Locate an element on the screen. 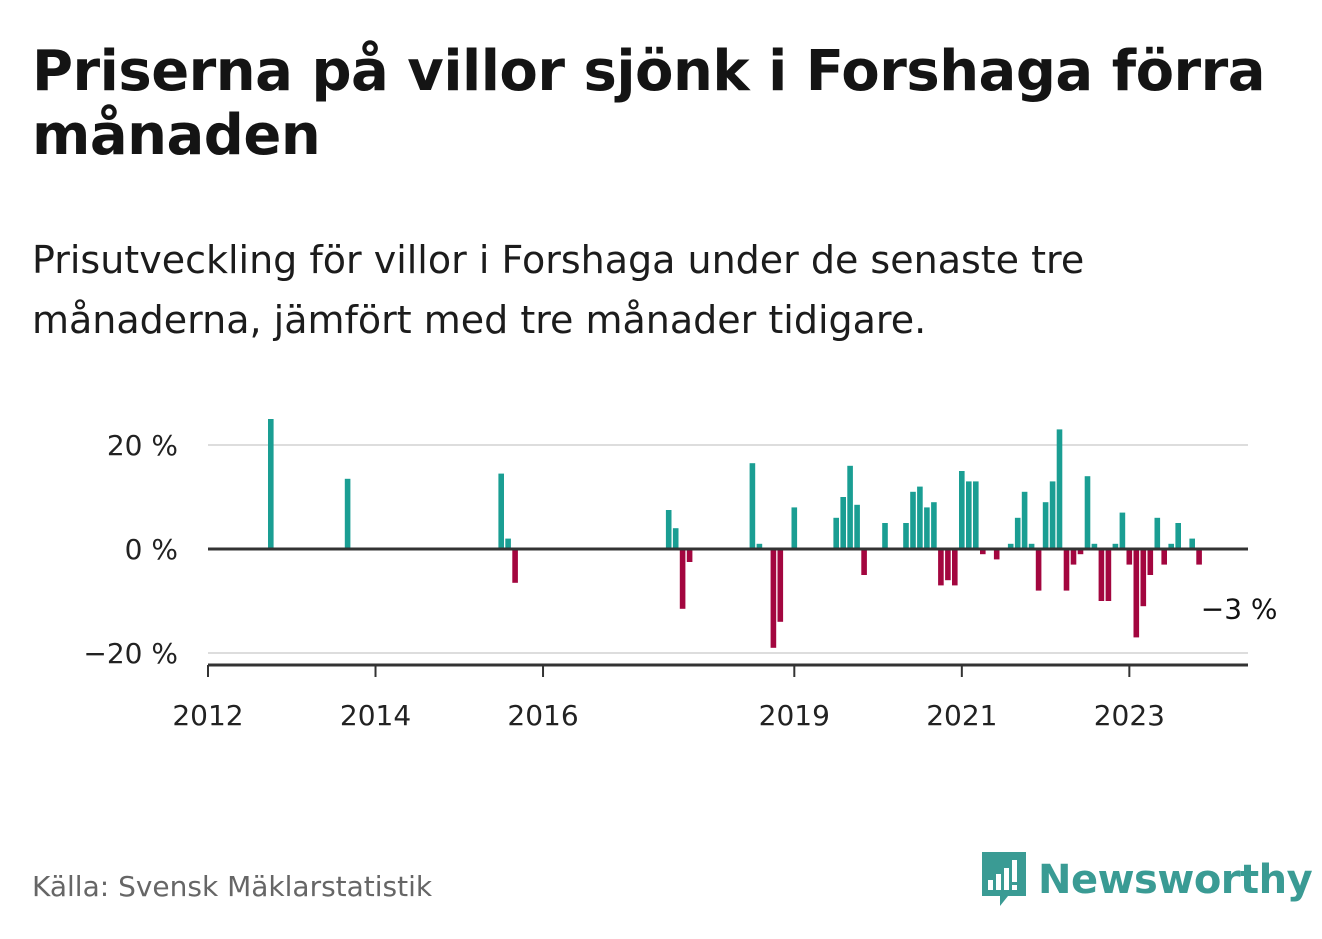  brand-logo: Newsworthy is located at coordinates (1146, 880).